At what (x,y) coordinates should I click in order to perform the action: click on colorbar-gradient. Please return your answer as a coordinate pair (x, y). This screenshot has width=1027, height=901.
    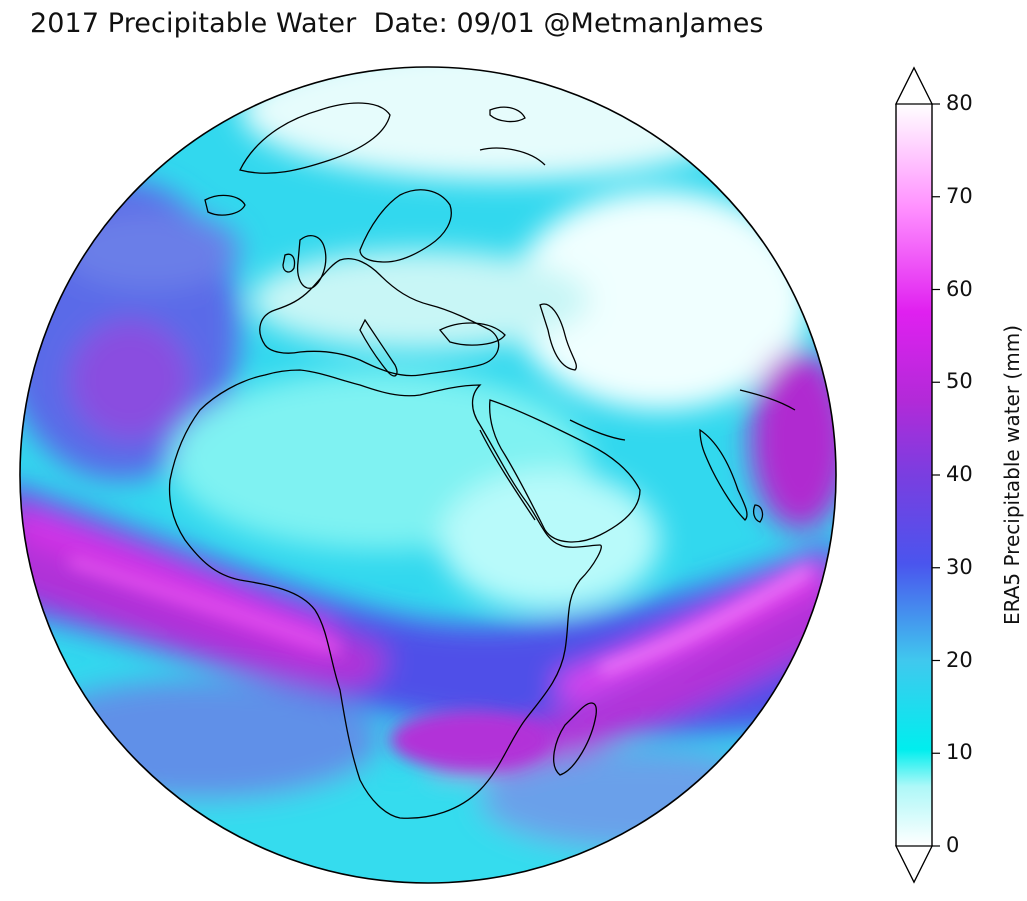
    Looking at the image, I should click on (914, 475).